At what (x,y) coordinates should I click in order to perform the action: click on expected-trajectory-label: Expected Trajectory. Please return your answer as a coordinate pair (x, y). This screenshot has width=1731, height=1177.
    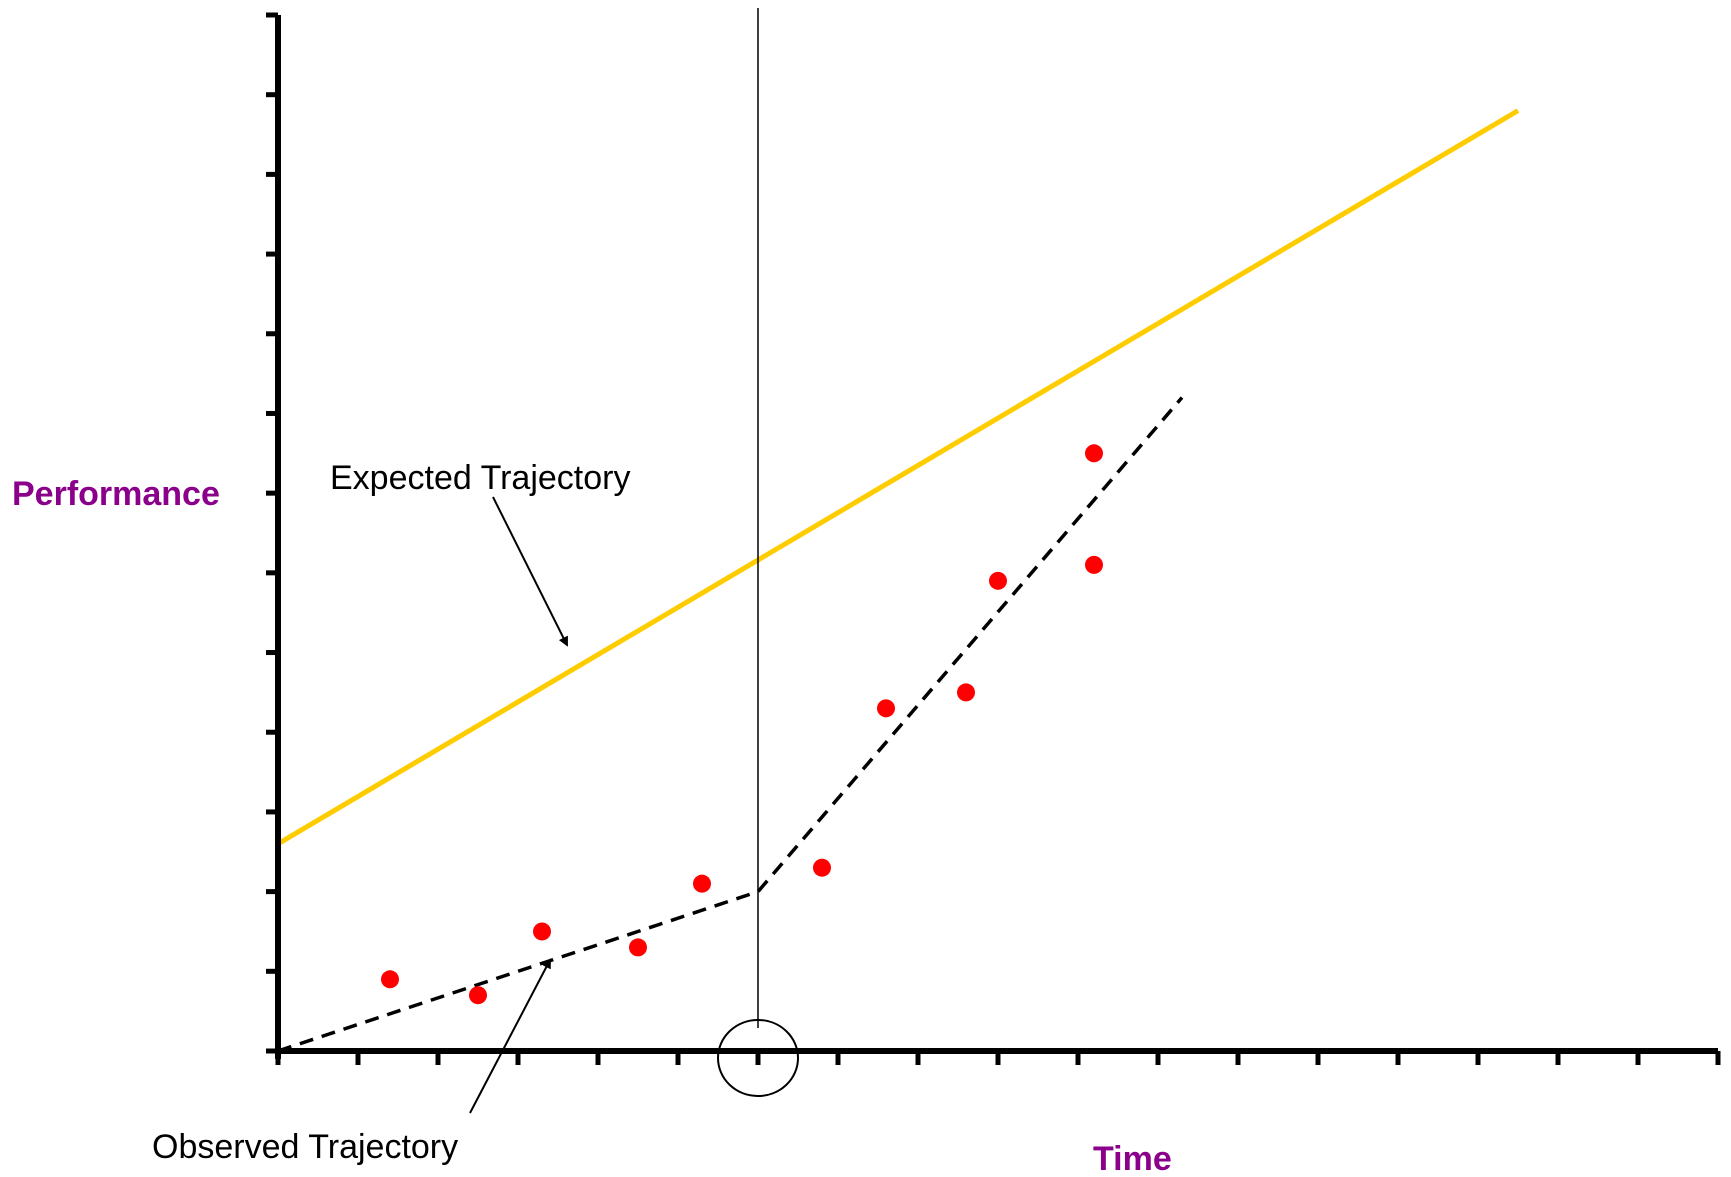
    Looking at the image, I should click on (480, 478).